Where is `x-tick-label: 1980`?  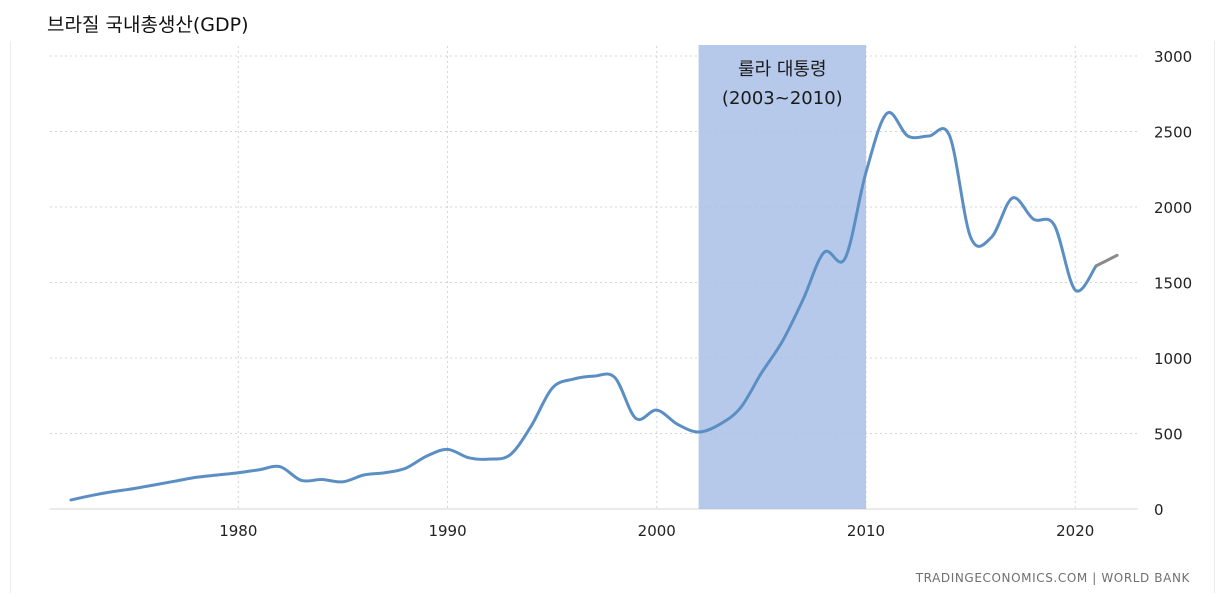 x-tick-label: 1980 is located at coordinates (238, 531).